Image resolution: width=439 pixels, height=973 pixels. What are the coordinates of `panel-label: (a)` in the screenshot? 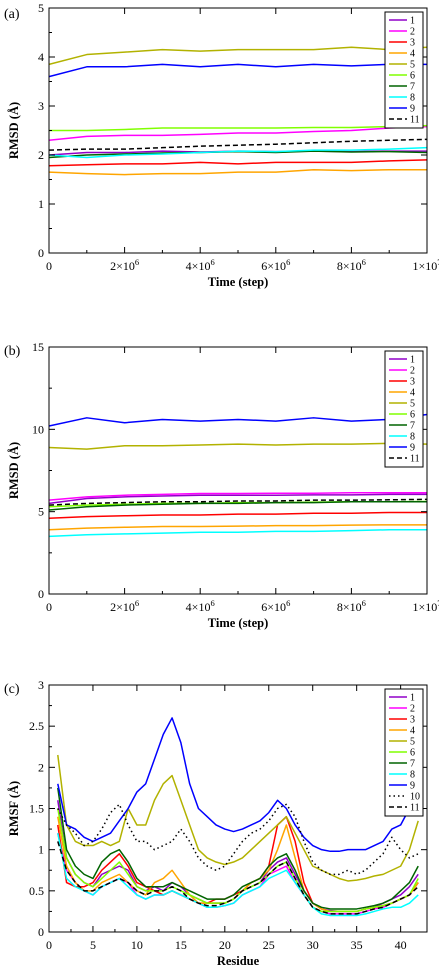 It's located at (12, 14).